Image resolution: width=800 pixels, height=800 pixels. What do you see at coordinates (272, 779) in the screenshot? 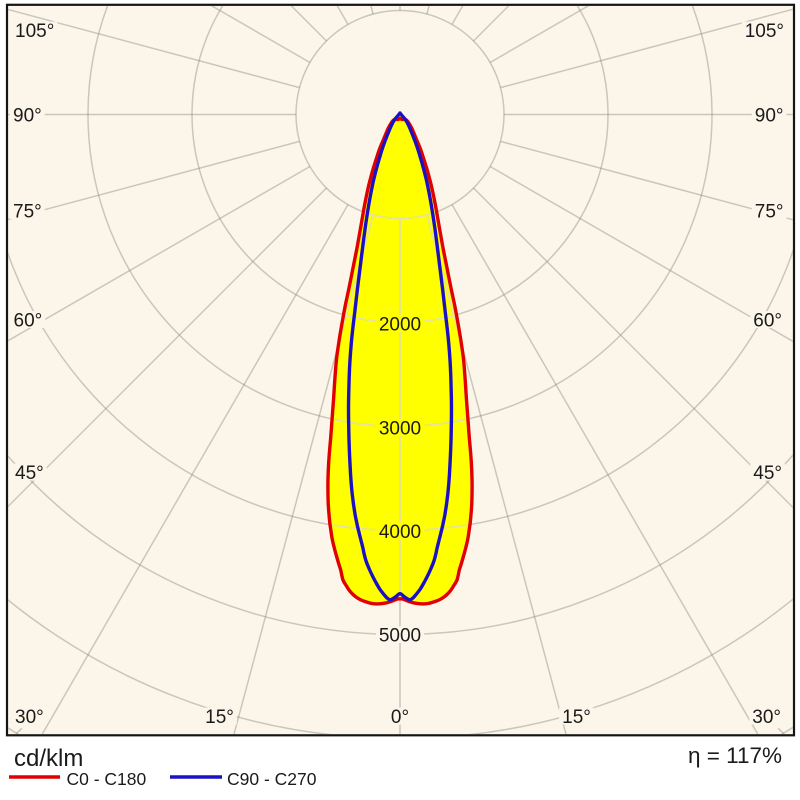
I see `svg-text: C90 - C270` at bounding box center [272, 779].